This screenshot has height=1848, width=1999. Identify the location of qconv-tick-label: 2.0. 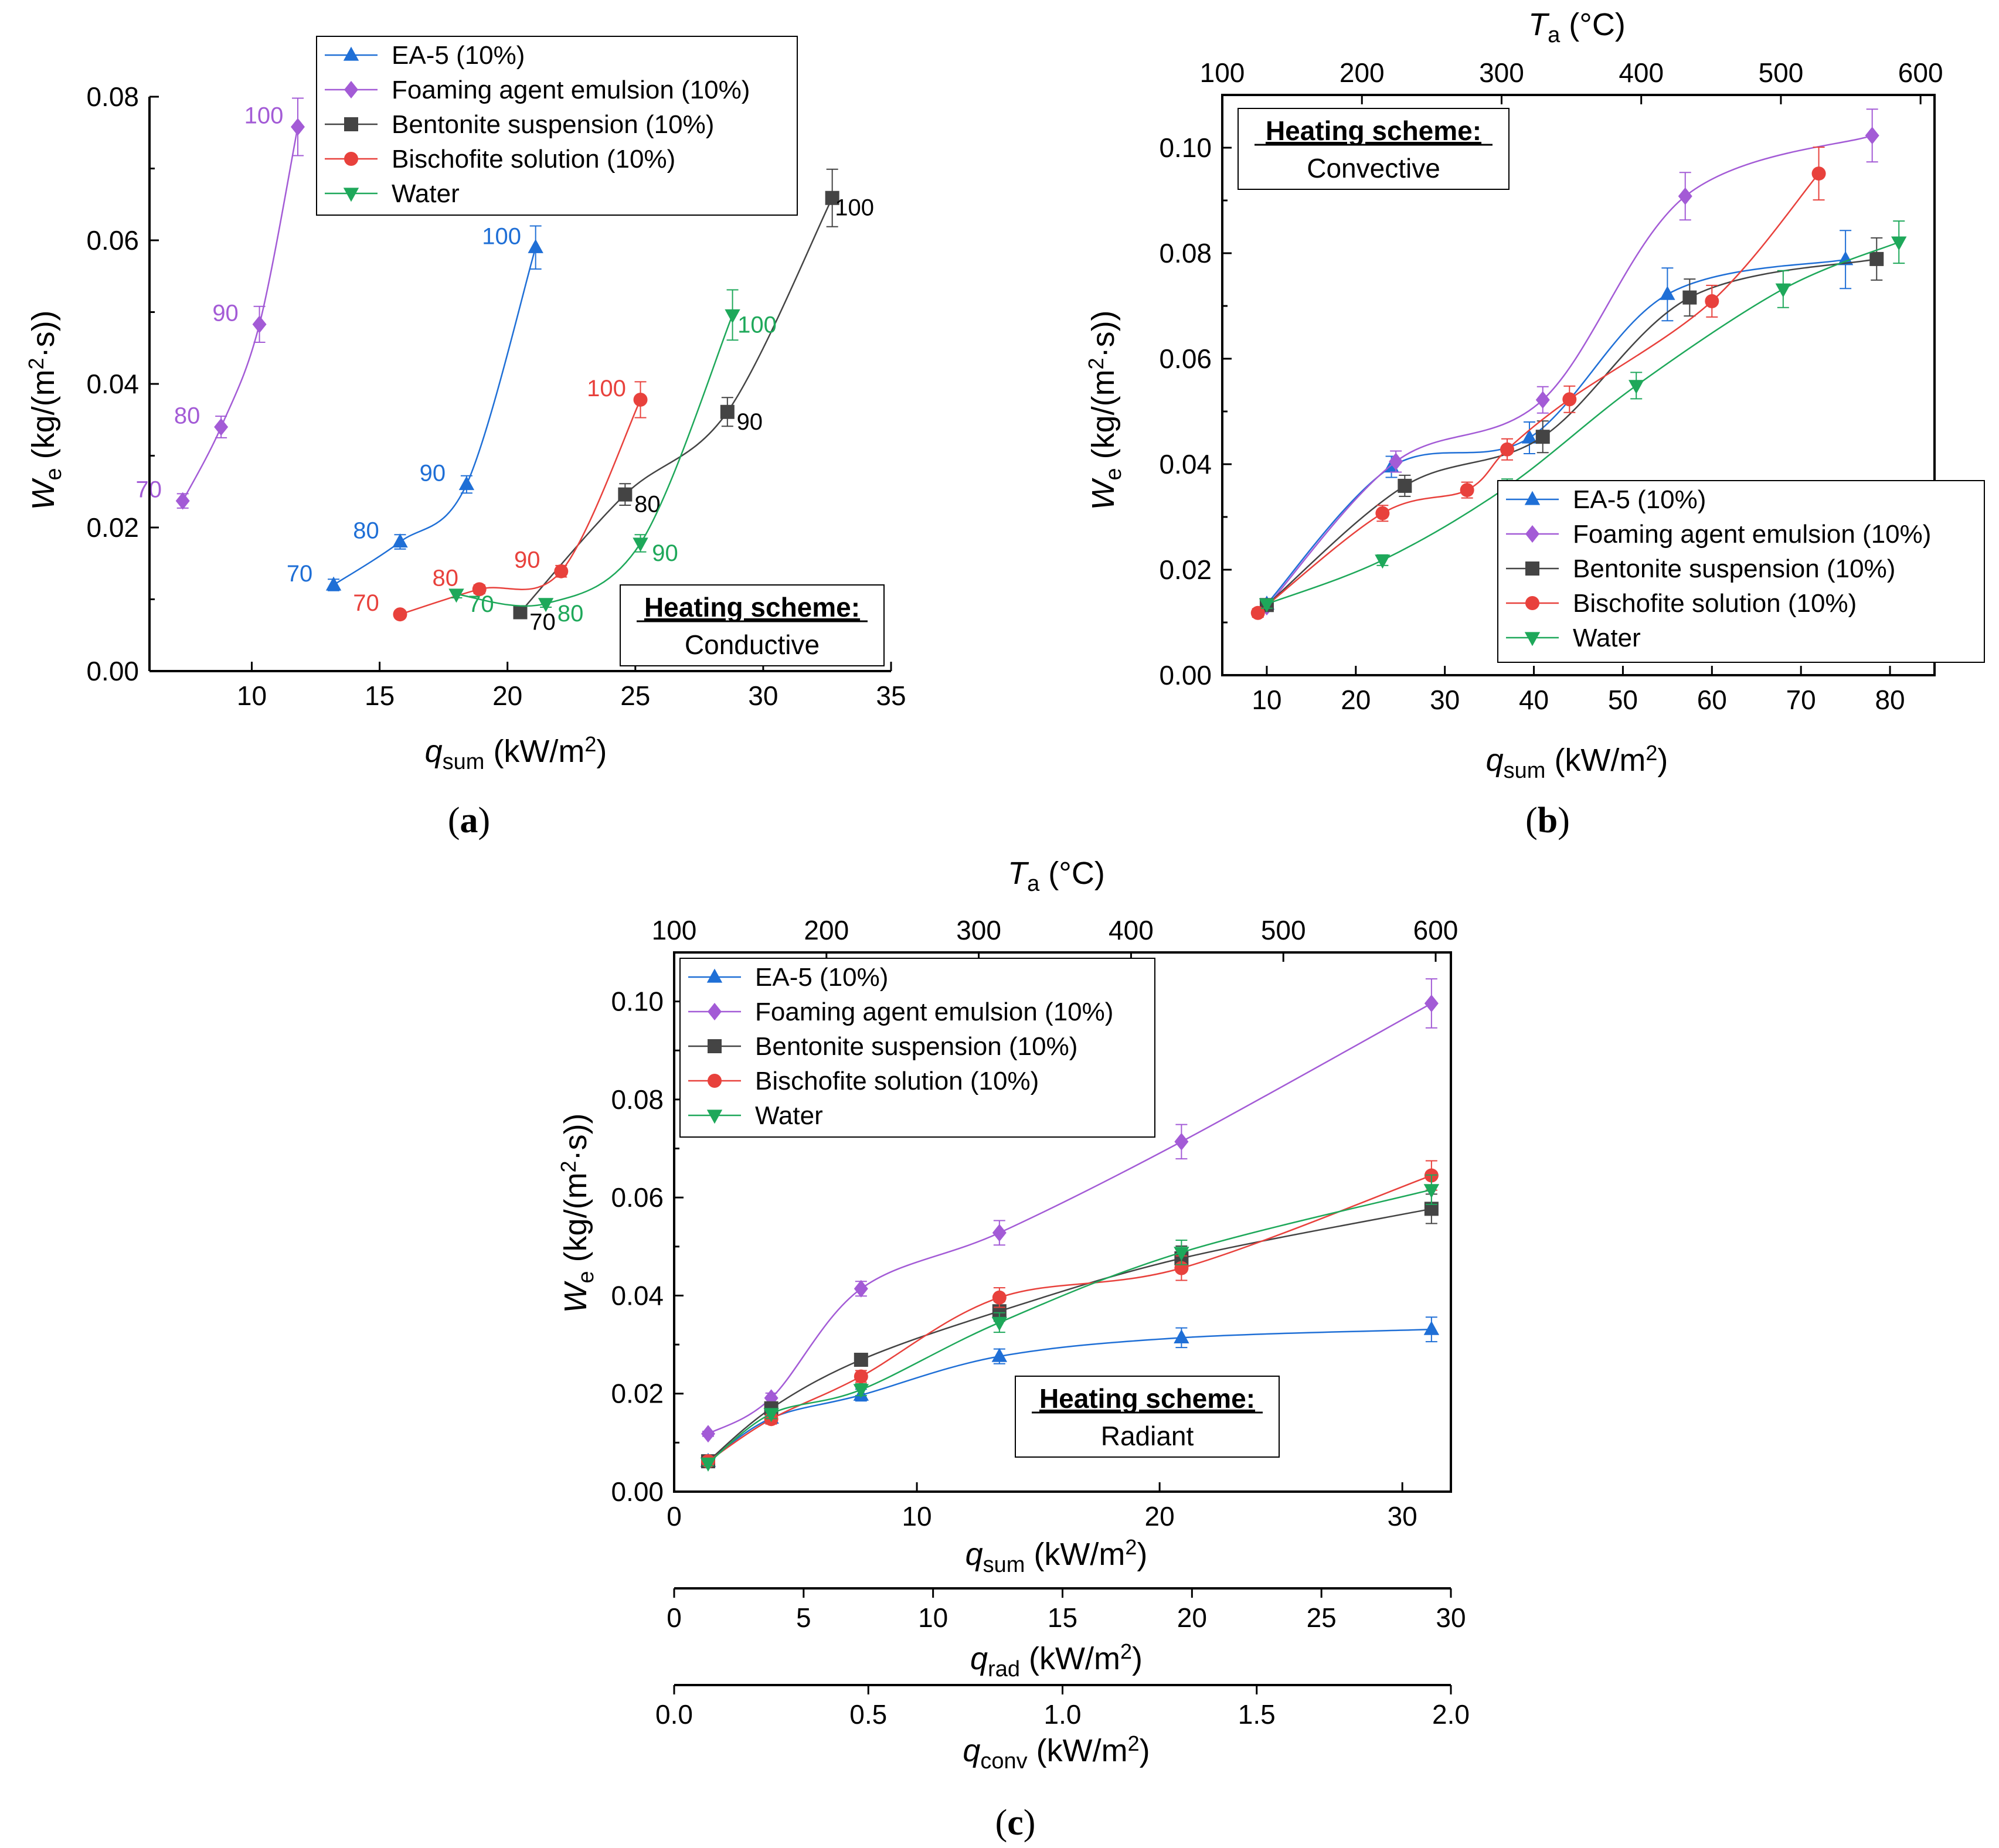
(1451, 1715).